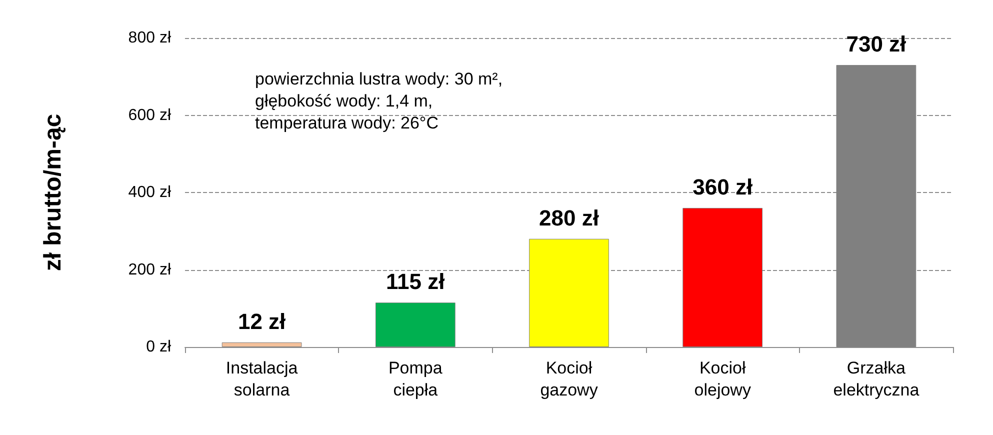 The height and width of the screenshot is (435, 993). What do you see at coordinates (415, 281) in the screenshot?
I see `data-label: 115 zł` at bounding box center [415, 281].